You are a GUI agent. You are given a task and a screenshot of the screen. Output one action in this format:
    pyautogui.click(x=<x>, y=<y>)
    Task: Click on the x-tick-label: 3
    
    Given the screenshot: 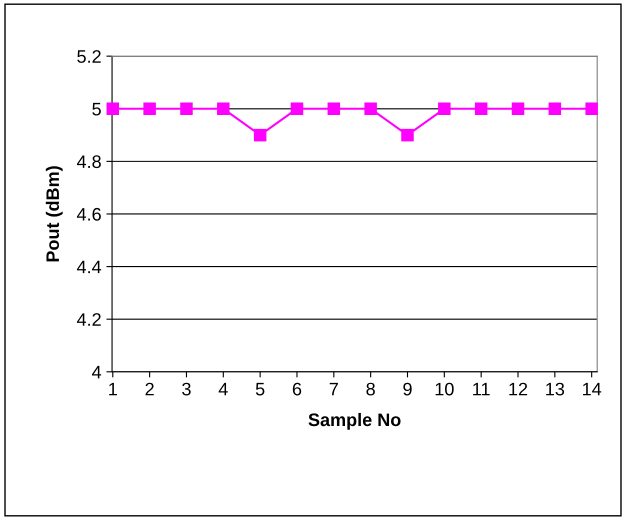 What is the action you would take?
    pyautogui.click(x=186, y=389)
    